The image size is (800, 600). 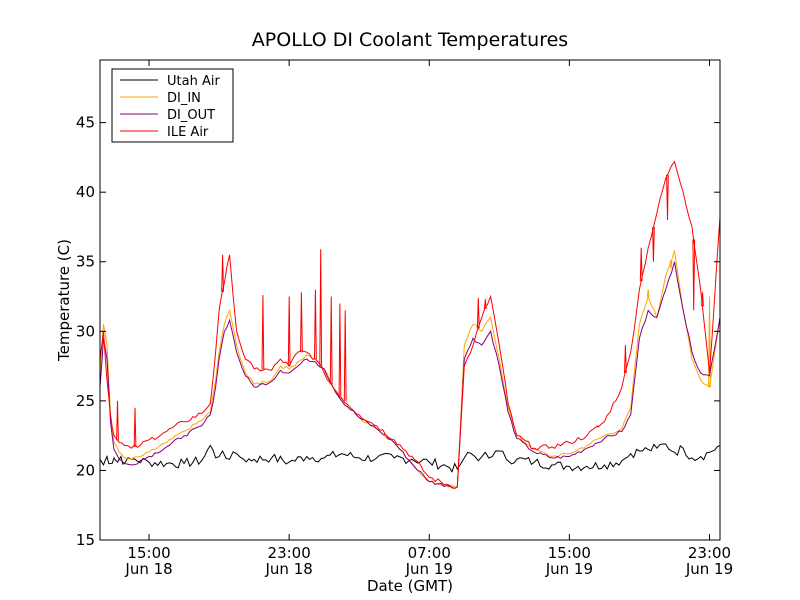 What do you see at coordinates (148, 553) in the screenshot?
I see `x-tick-time-label-0: 15:00` at bounding box center [148, 553].